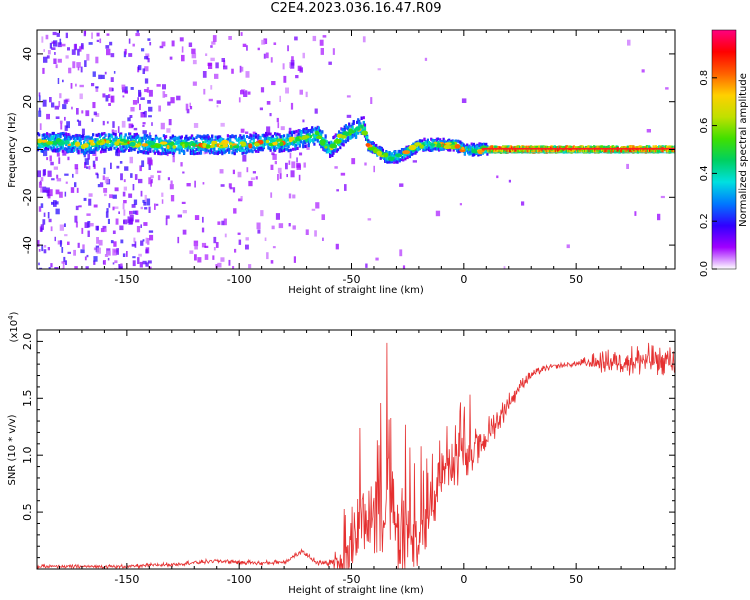  Describe the element at coordinates (126, 279) in the screenshot. I see `spectrogram-xtick-label: -150` at that location.